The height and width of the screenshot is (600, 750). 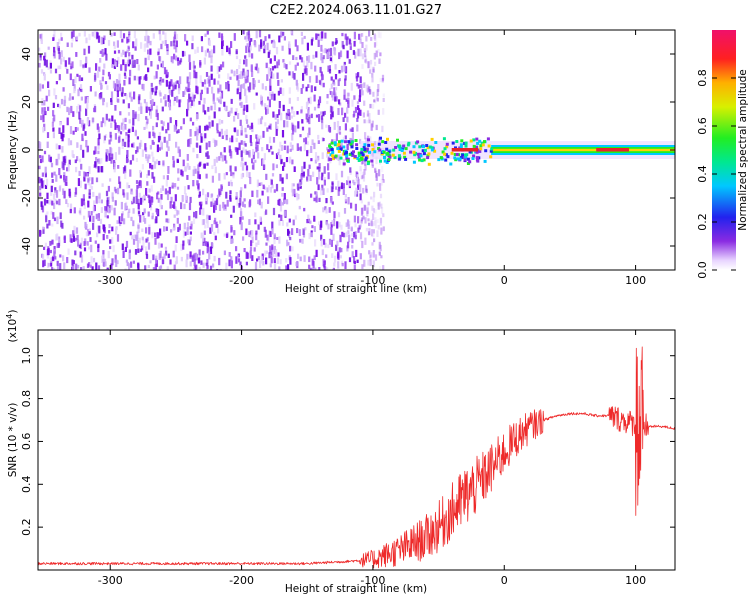 What do you see at coordinates (716, 174) in the screenshot?
I see `colorbar-ticks: 0.00.20.40.60.8` at bounding box center [716, 174].